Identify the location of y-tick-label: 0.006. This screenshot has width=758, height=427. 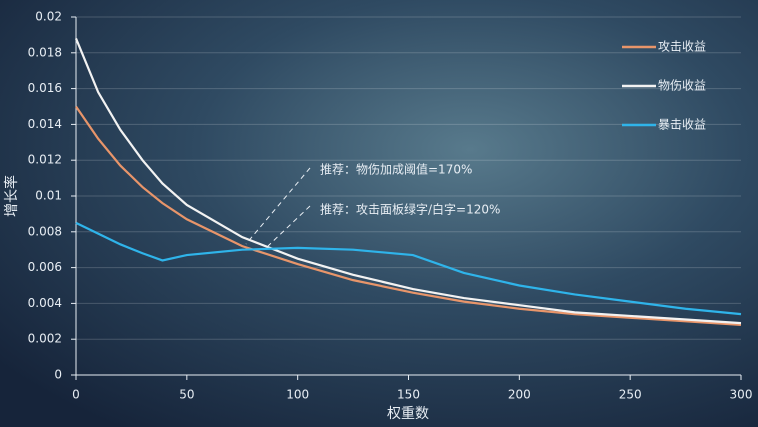
(45, 267).